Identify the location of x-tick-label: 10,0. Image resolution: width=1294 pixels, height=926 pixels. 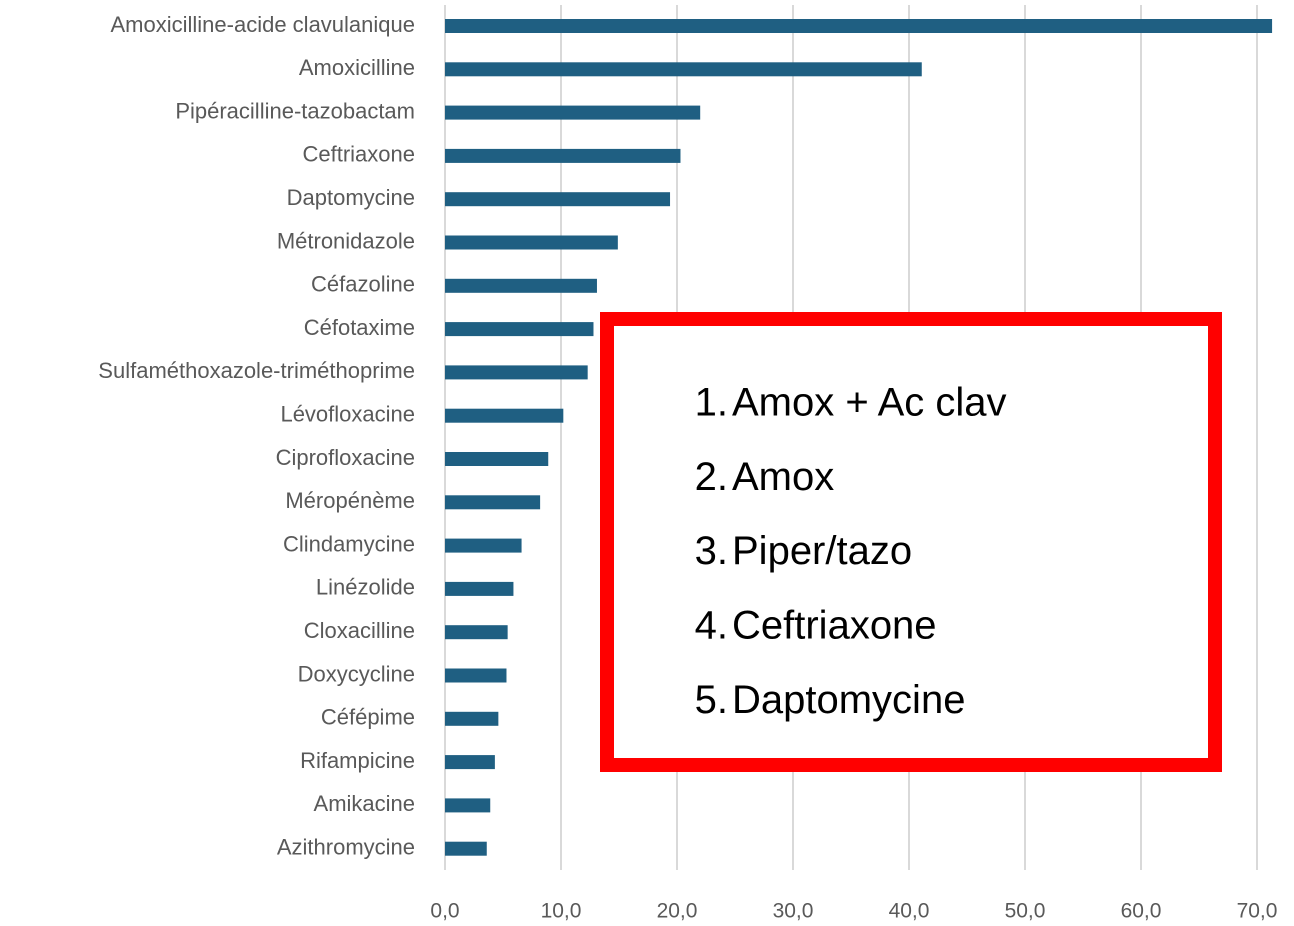
(561, 911).